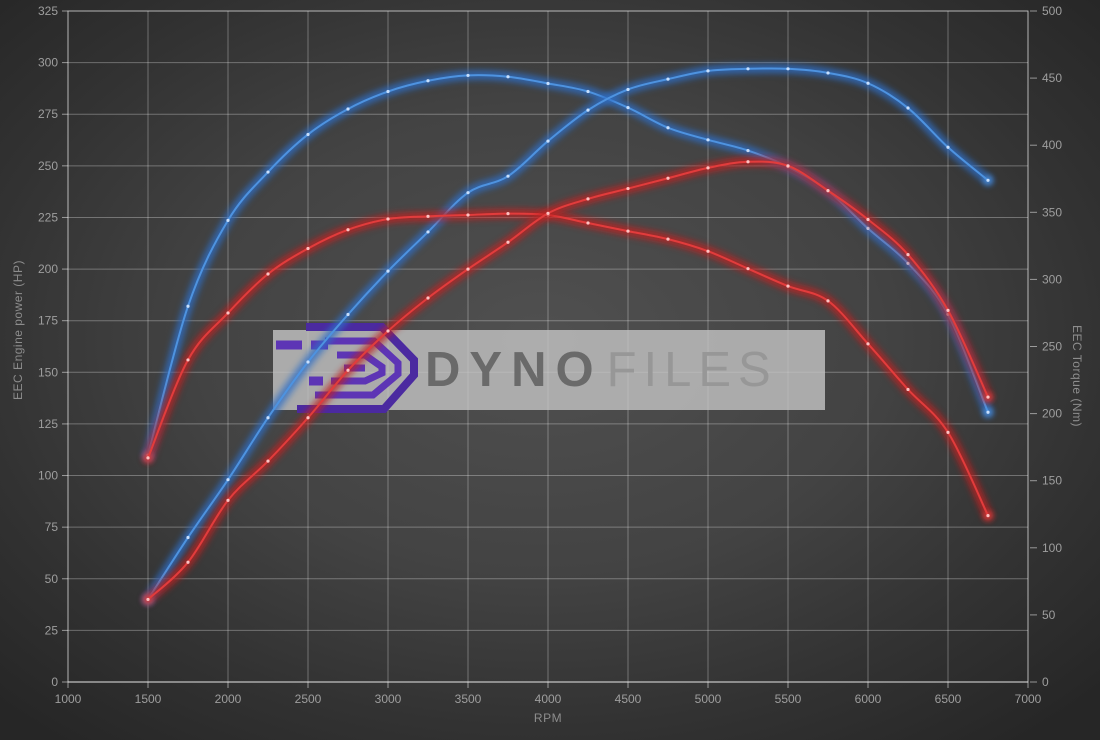 The height and width of the screenshot is (740, 1100). What do you see at coordinates (1052, 212) in the screenshot?
I see `y-right-tick-label: 350` at bounding box center [1052, 212].